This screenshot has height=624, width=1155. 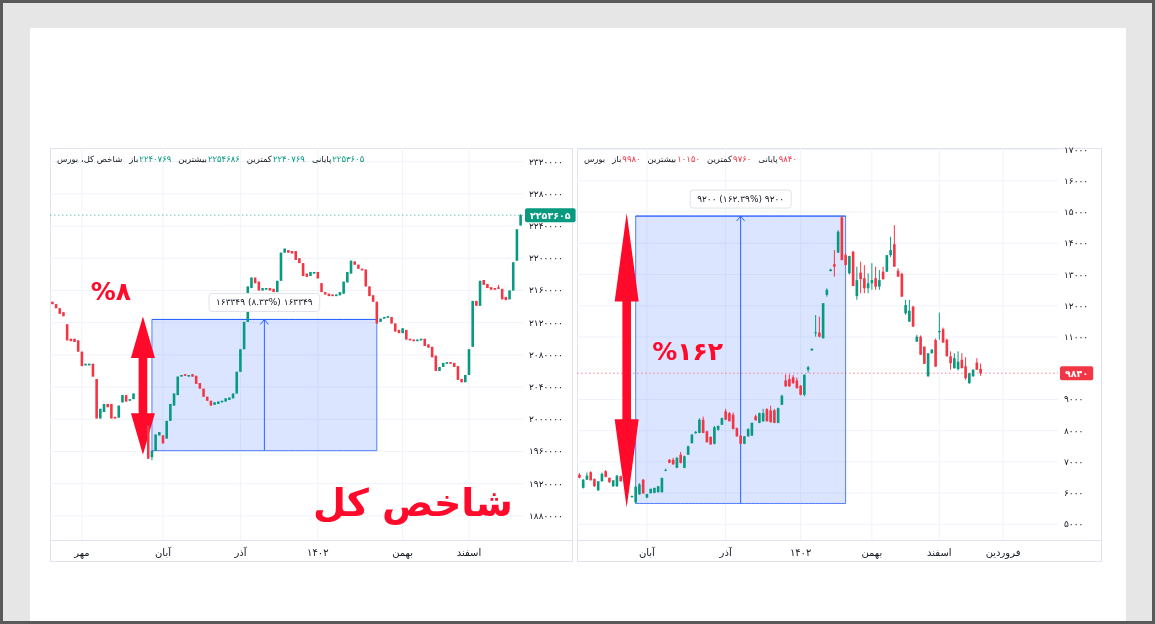 I want to click on x-tick-label: فروردین, so click(x=1003, y=552).